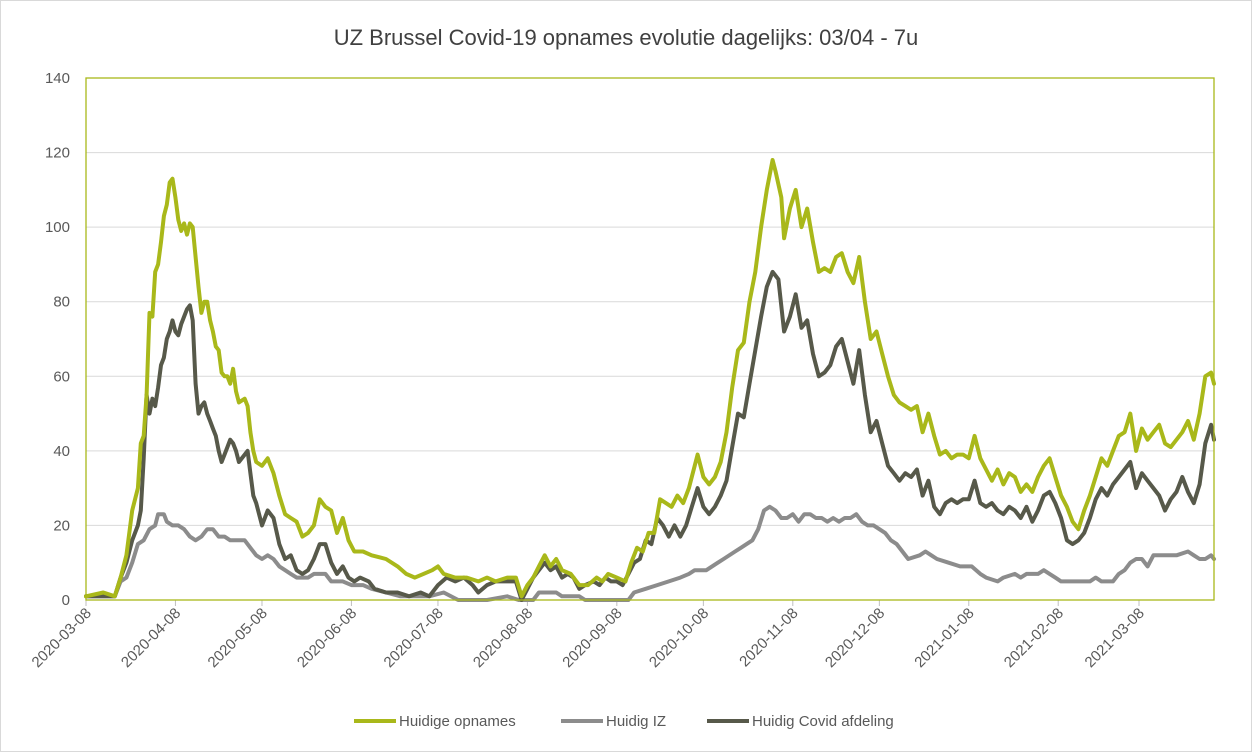 The height and width of the screenshot is (752, 1252). I want to click on x-tick-label: 2020-03-08, so click(62, 638).